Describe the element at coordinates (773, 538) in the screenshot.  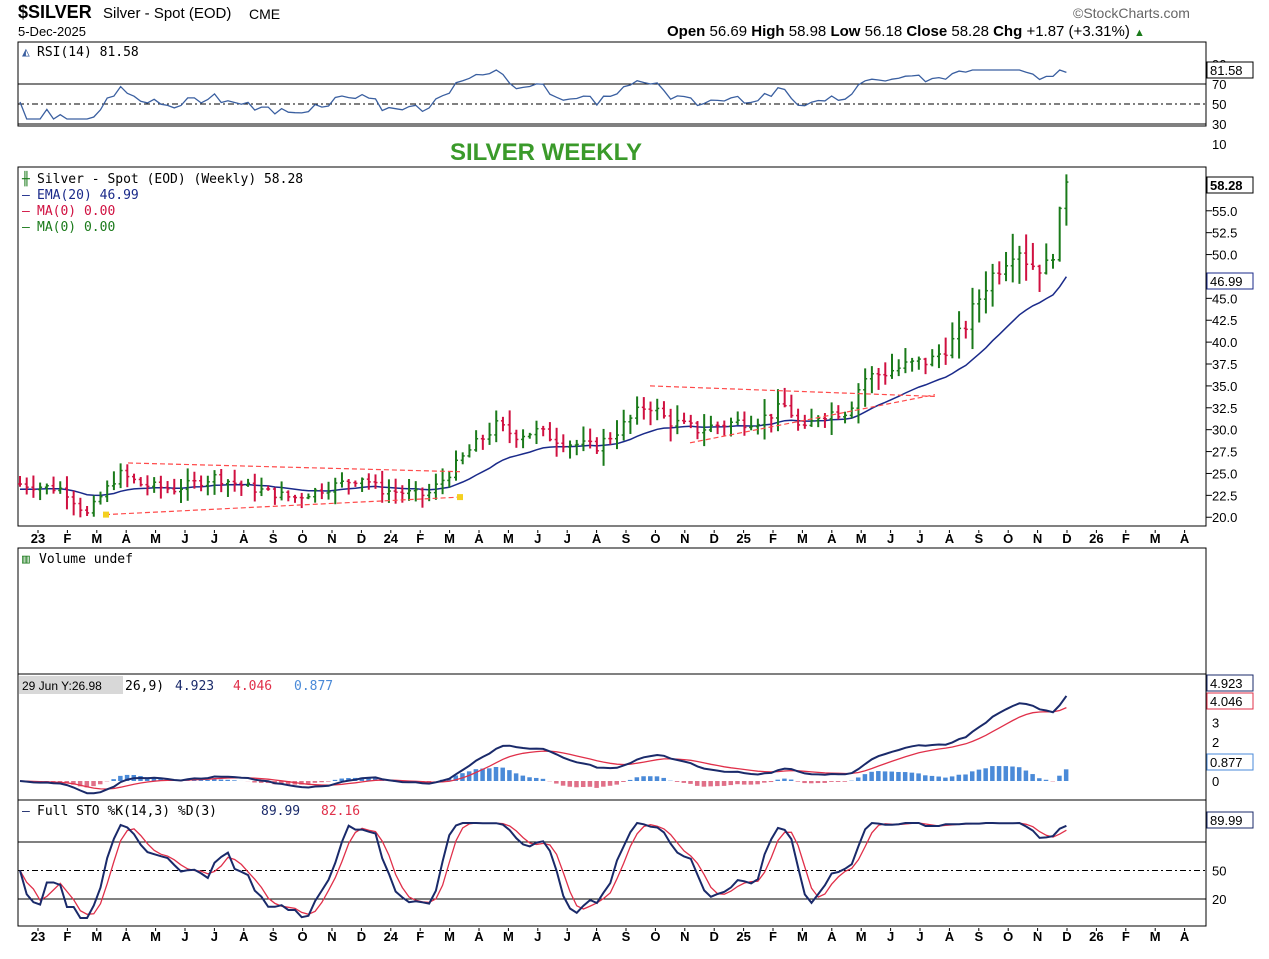
I see `x-axis-price-tick: F` at that location.